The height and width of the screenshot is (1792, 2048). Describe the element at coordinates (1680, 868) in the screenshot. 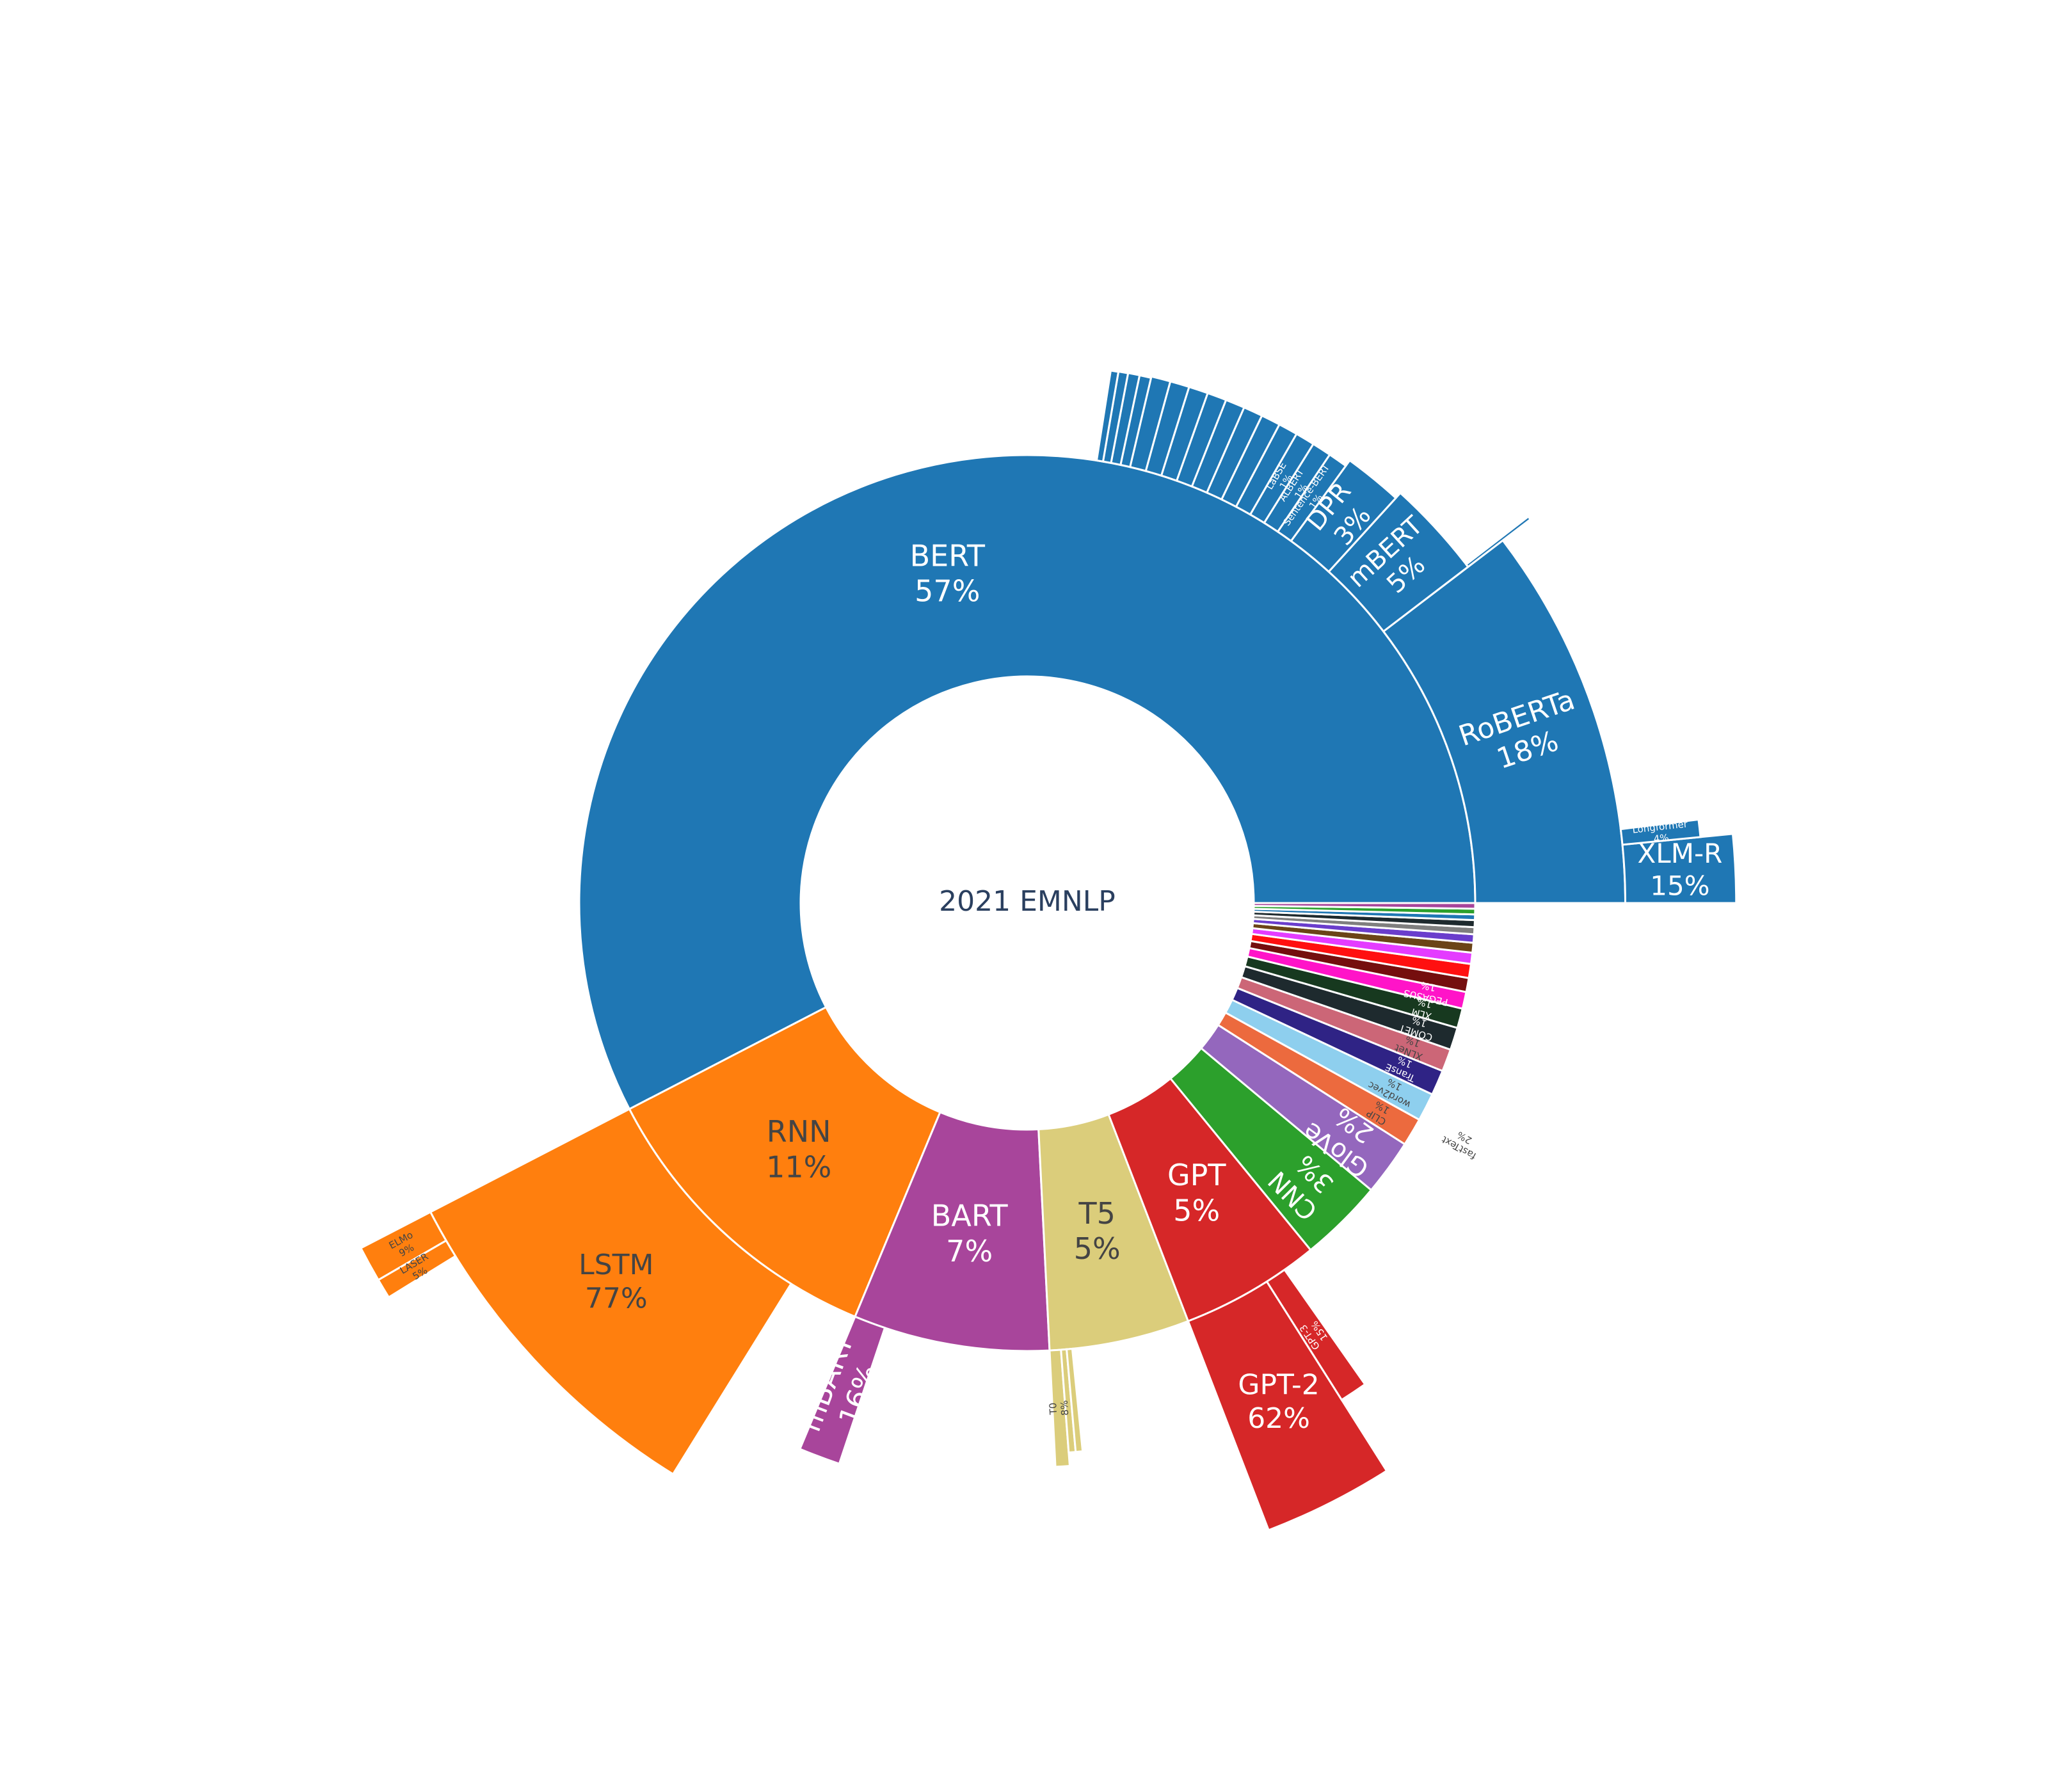

I see `grandchild-label-xlm-r: XLM-R 15%` at that location.